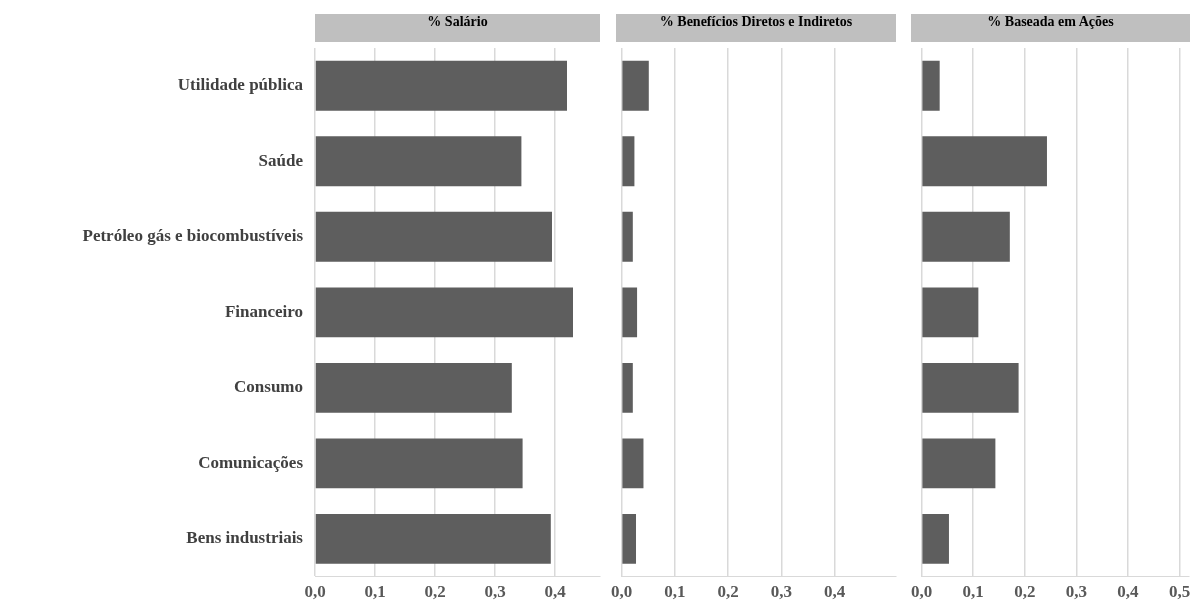 The width and height of the screenshot is (1196, 613). Describe the element at coordinates (1050, 28) in the screenshot. I see `chart-title: % Baseada em Ações` at that location.